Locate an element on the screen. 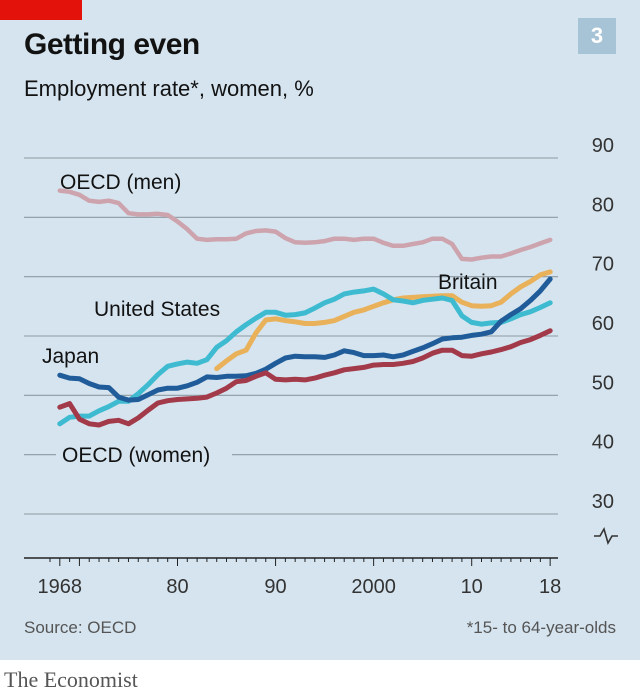  publisher-brand: The Economist is located at coordinates (71, 679).